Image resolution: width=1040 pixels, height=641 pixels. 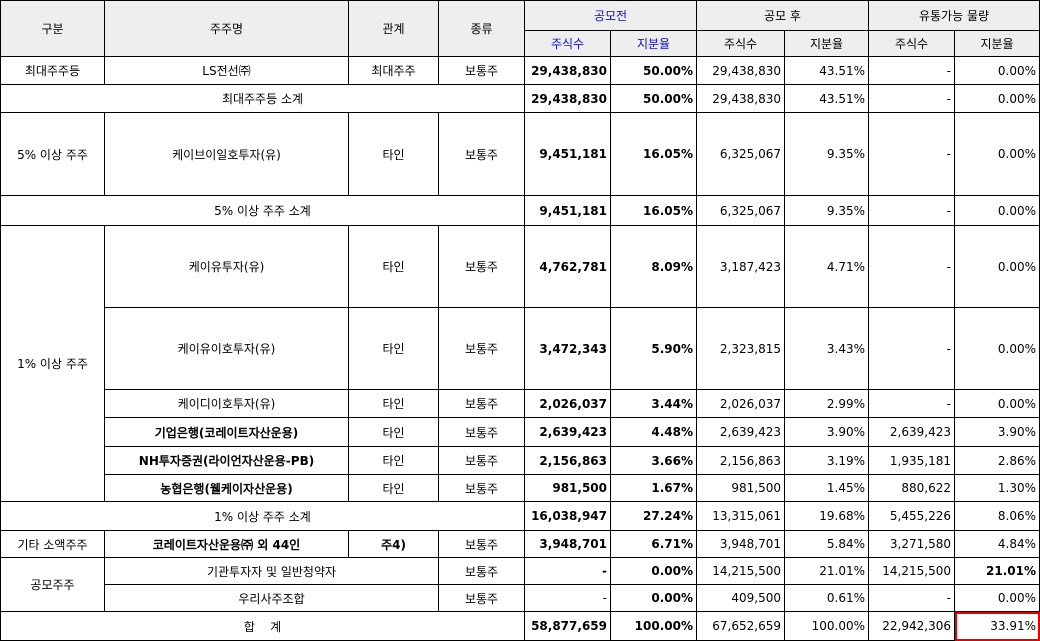 What do you see at coordinates (226, 266) in the screenshot?
I see `holder-name: 케이유투자(유)` at bounding box center [226, 266].